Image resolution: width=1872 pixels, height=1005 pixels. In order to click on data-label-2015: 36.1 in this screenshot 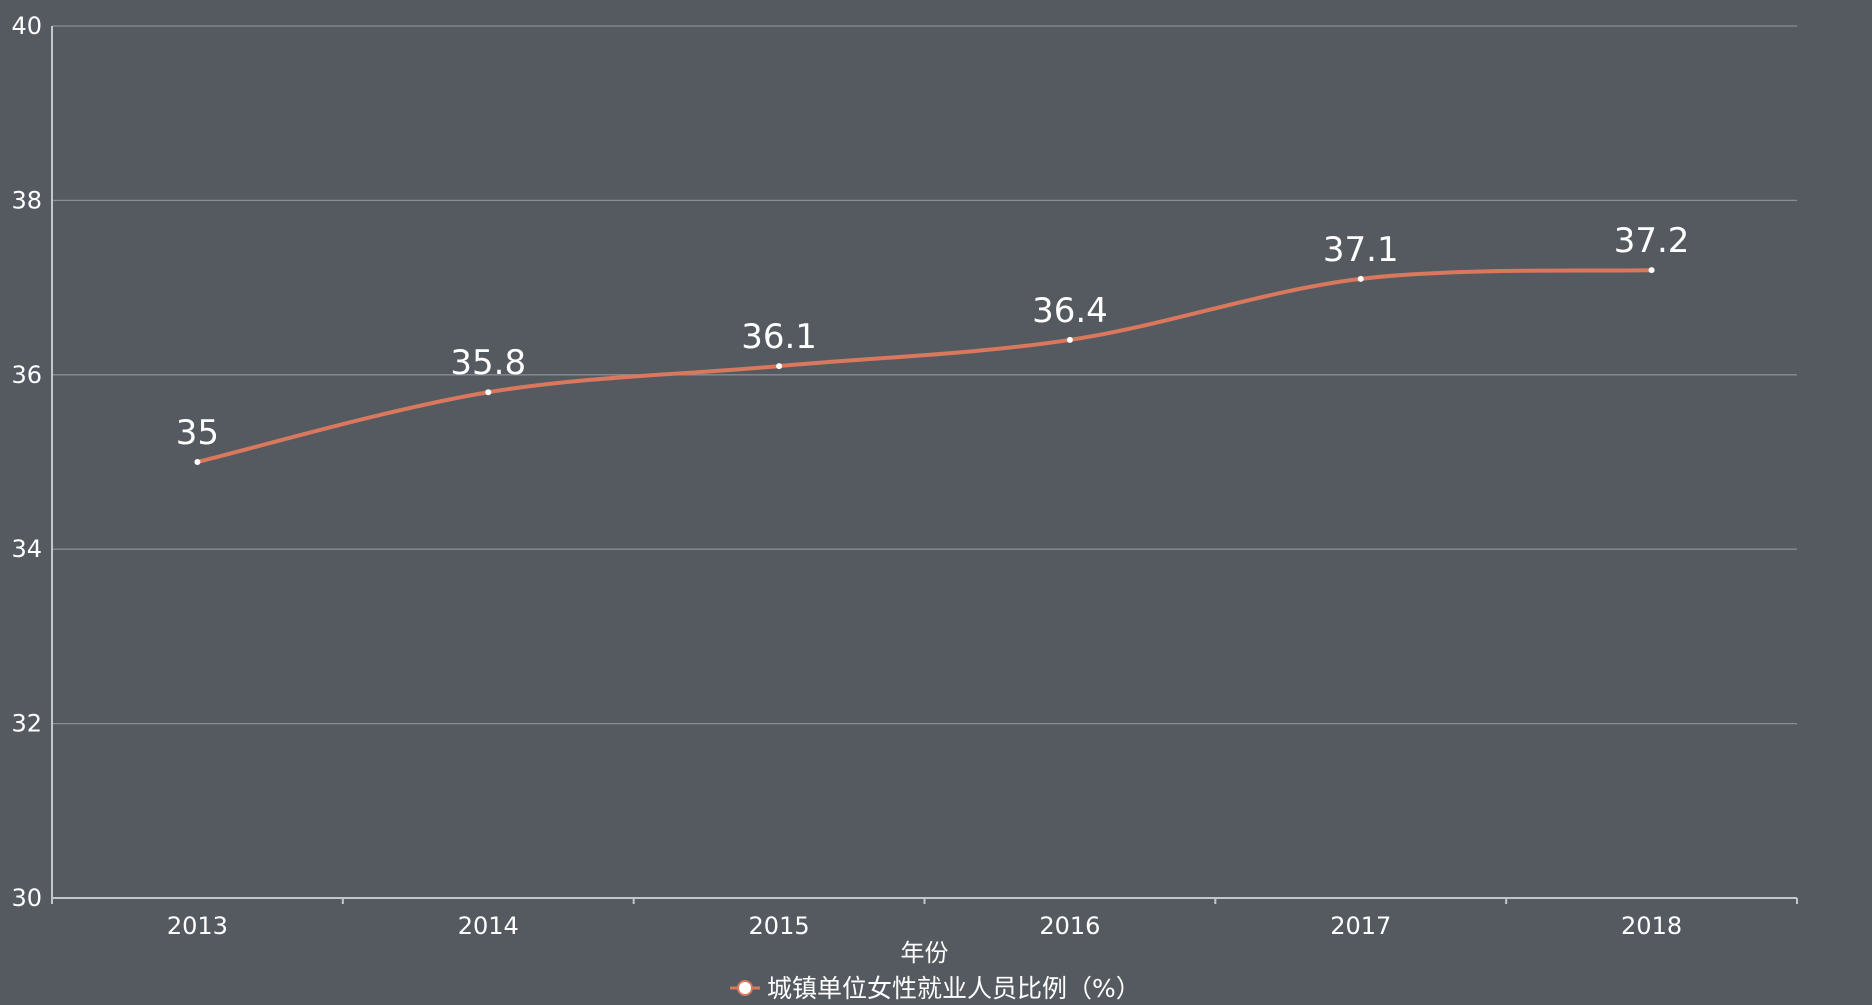, I will do `click(779, 337)`.